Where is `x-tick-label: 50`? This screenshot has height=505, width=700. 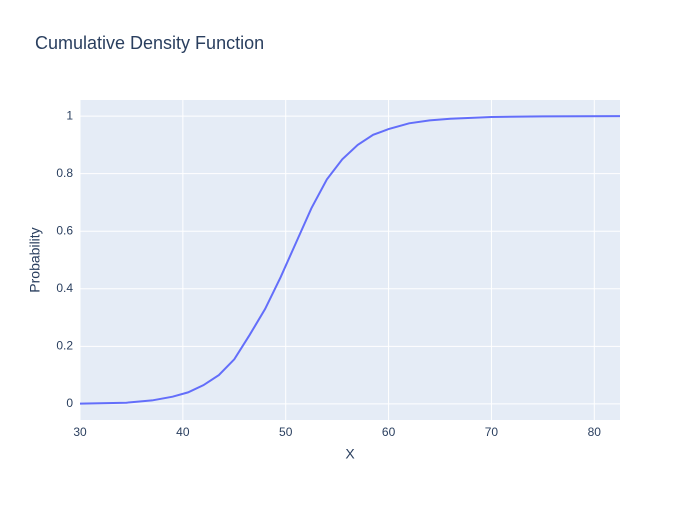 x-tick-label: 50 is located at coordinates (286, 432).